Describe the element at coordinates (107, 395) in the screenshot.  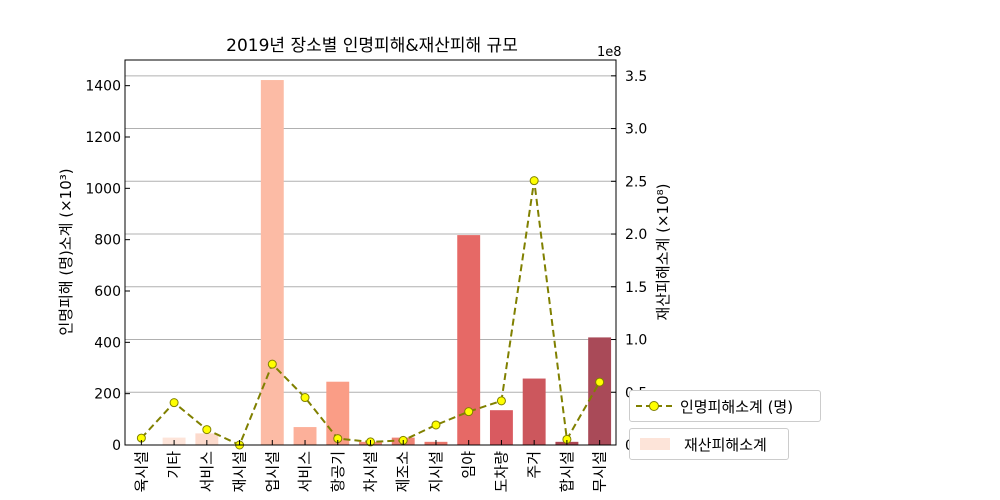
I see `left-tick-label: 200` at that location.